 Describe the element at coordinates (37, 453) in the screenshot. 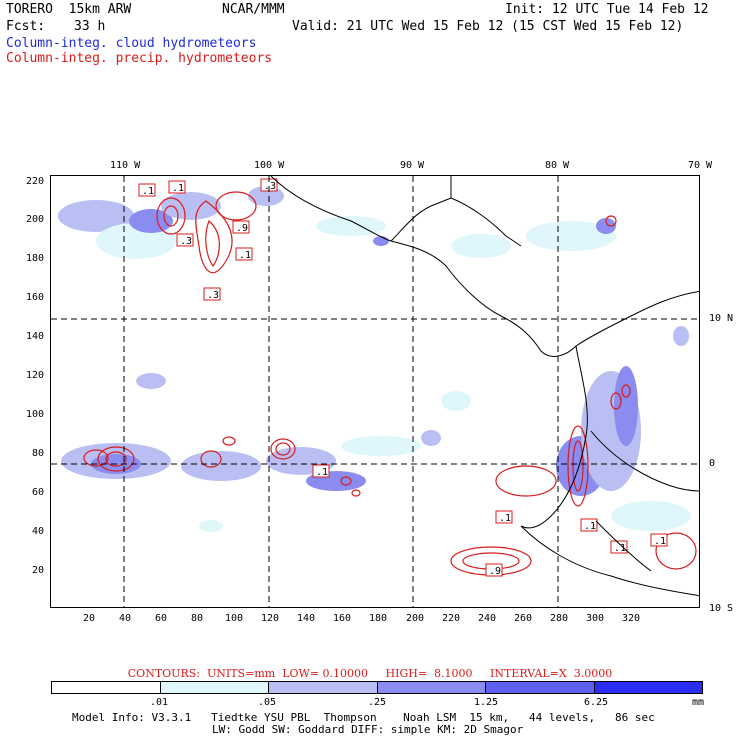

I see `y-tick-80: 80` at that location.